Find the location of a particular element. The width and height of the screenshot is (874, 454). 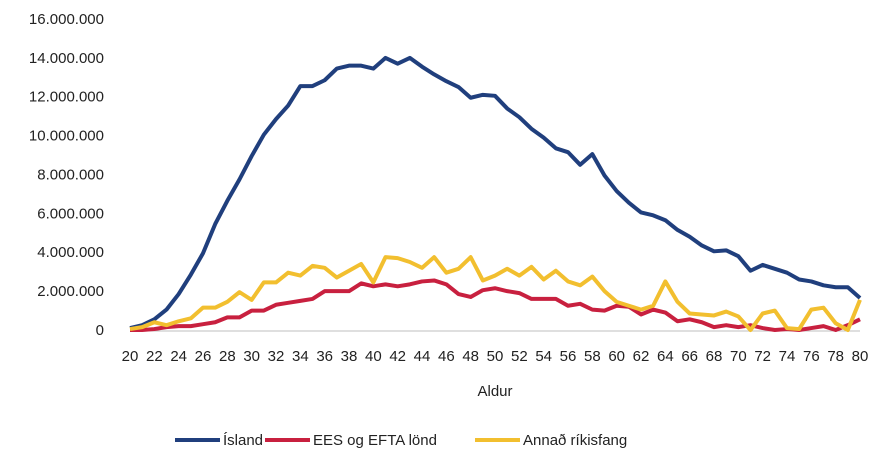

y-tick-label: 2.000.000 is located at coordinates (70, 291).